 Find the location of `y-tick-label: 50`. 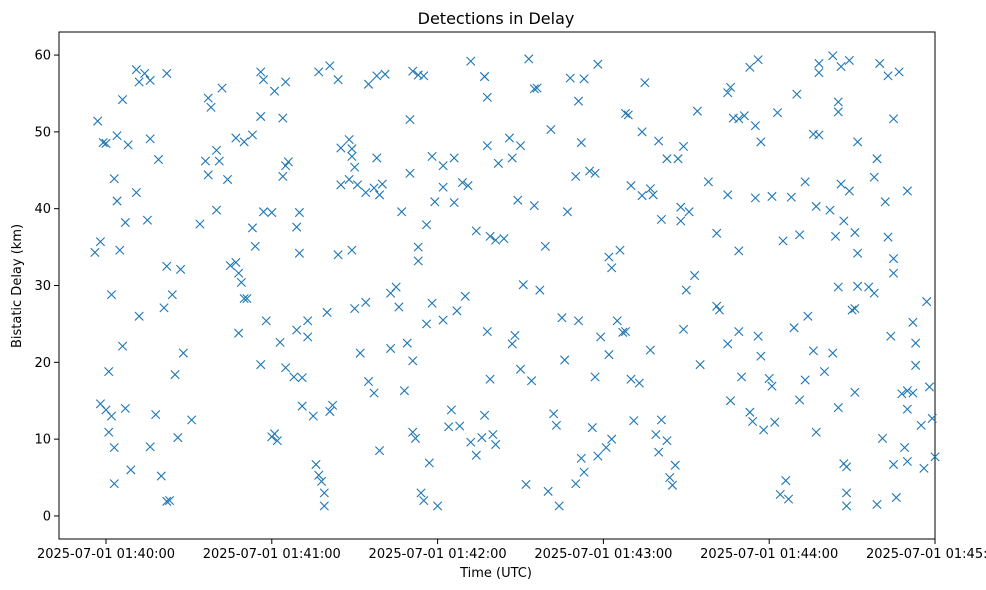

y-tick-label: 50 is located at coordinates (42, 132).